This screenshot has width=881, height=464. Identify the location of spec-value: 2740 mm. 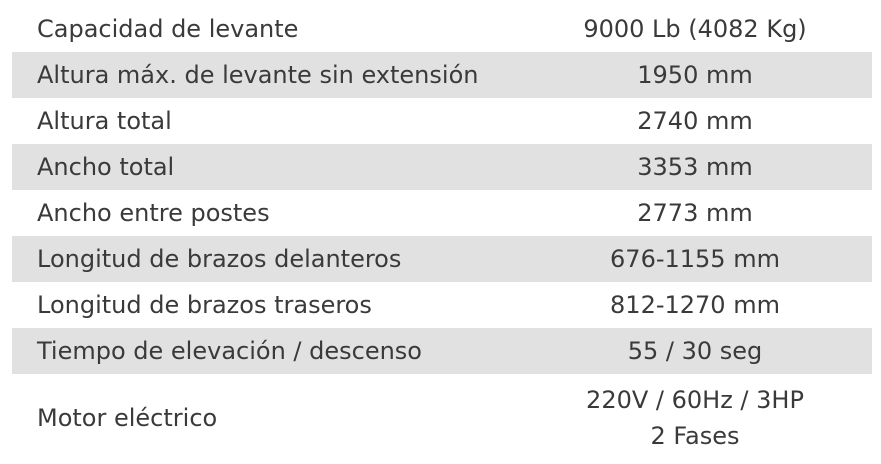
(695, 121).